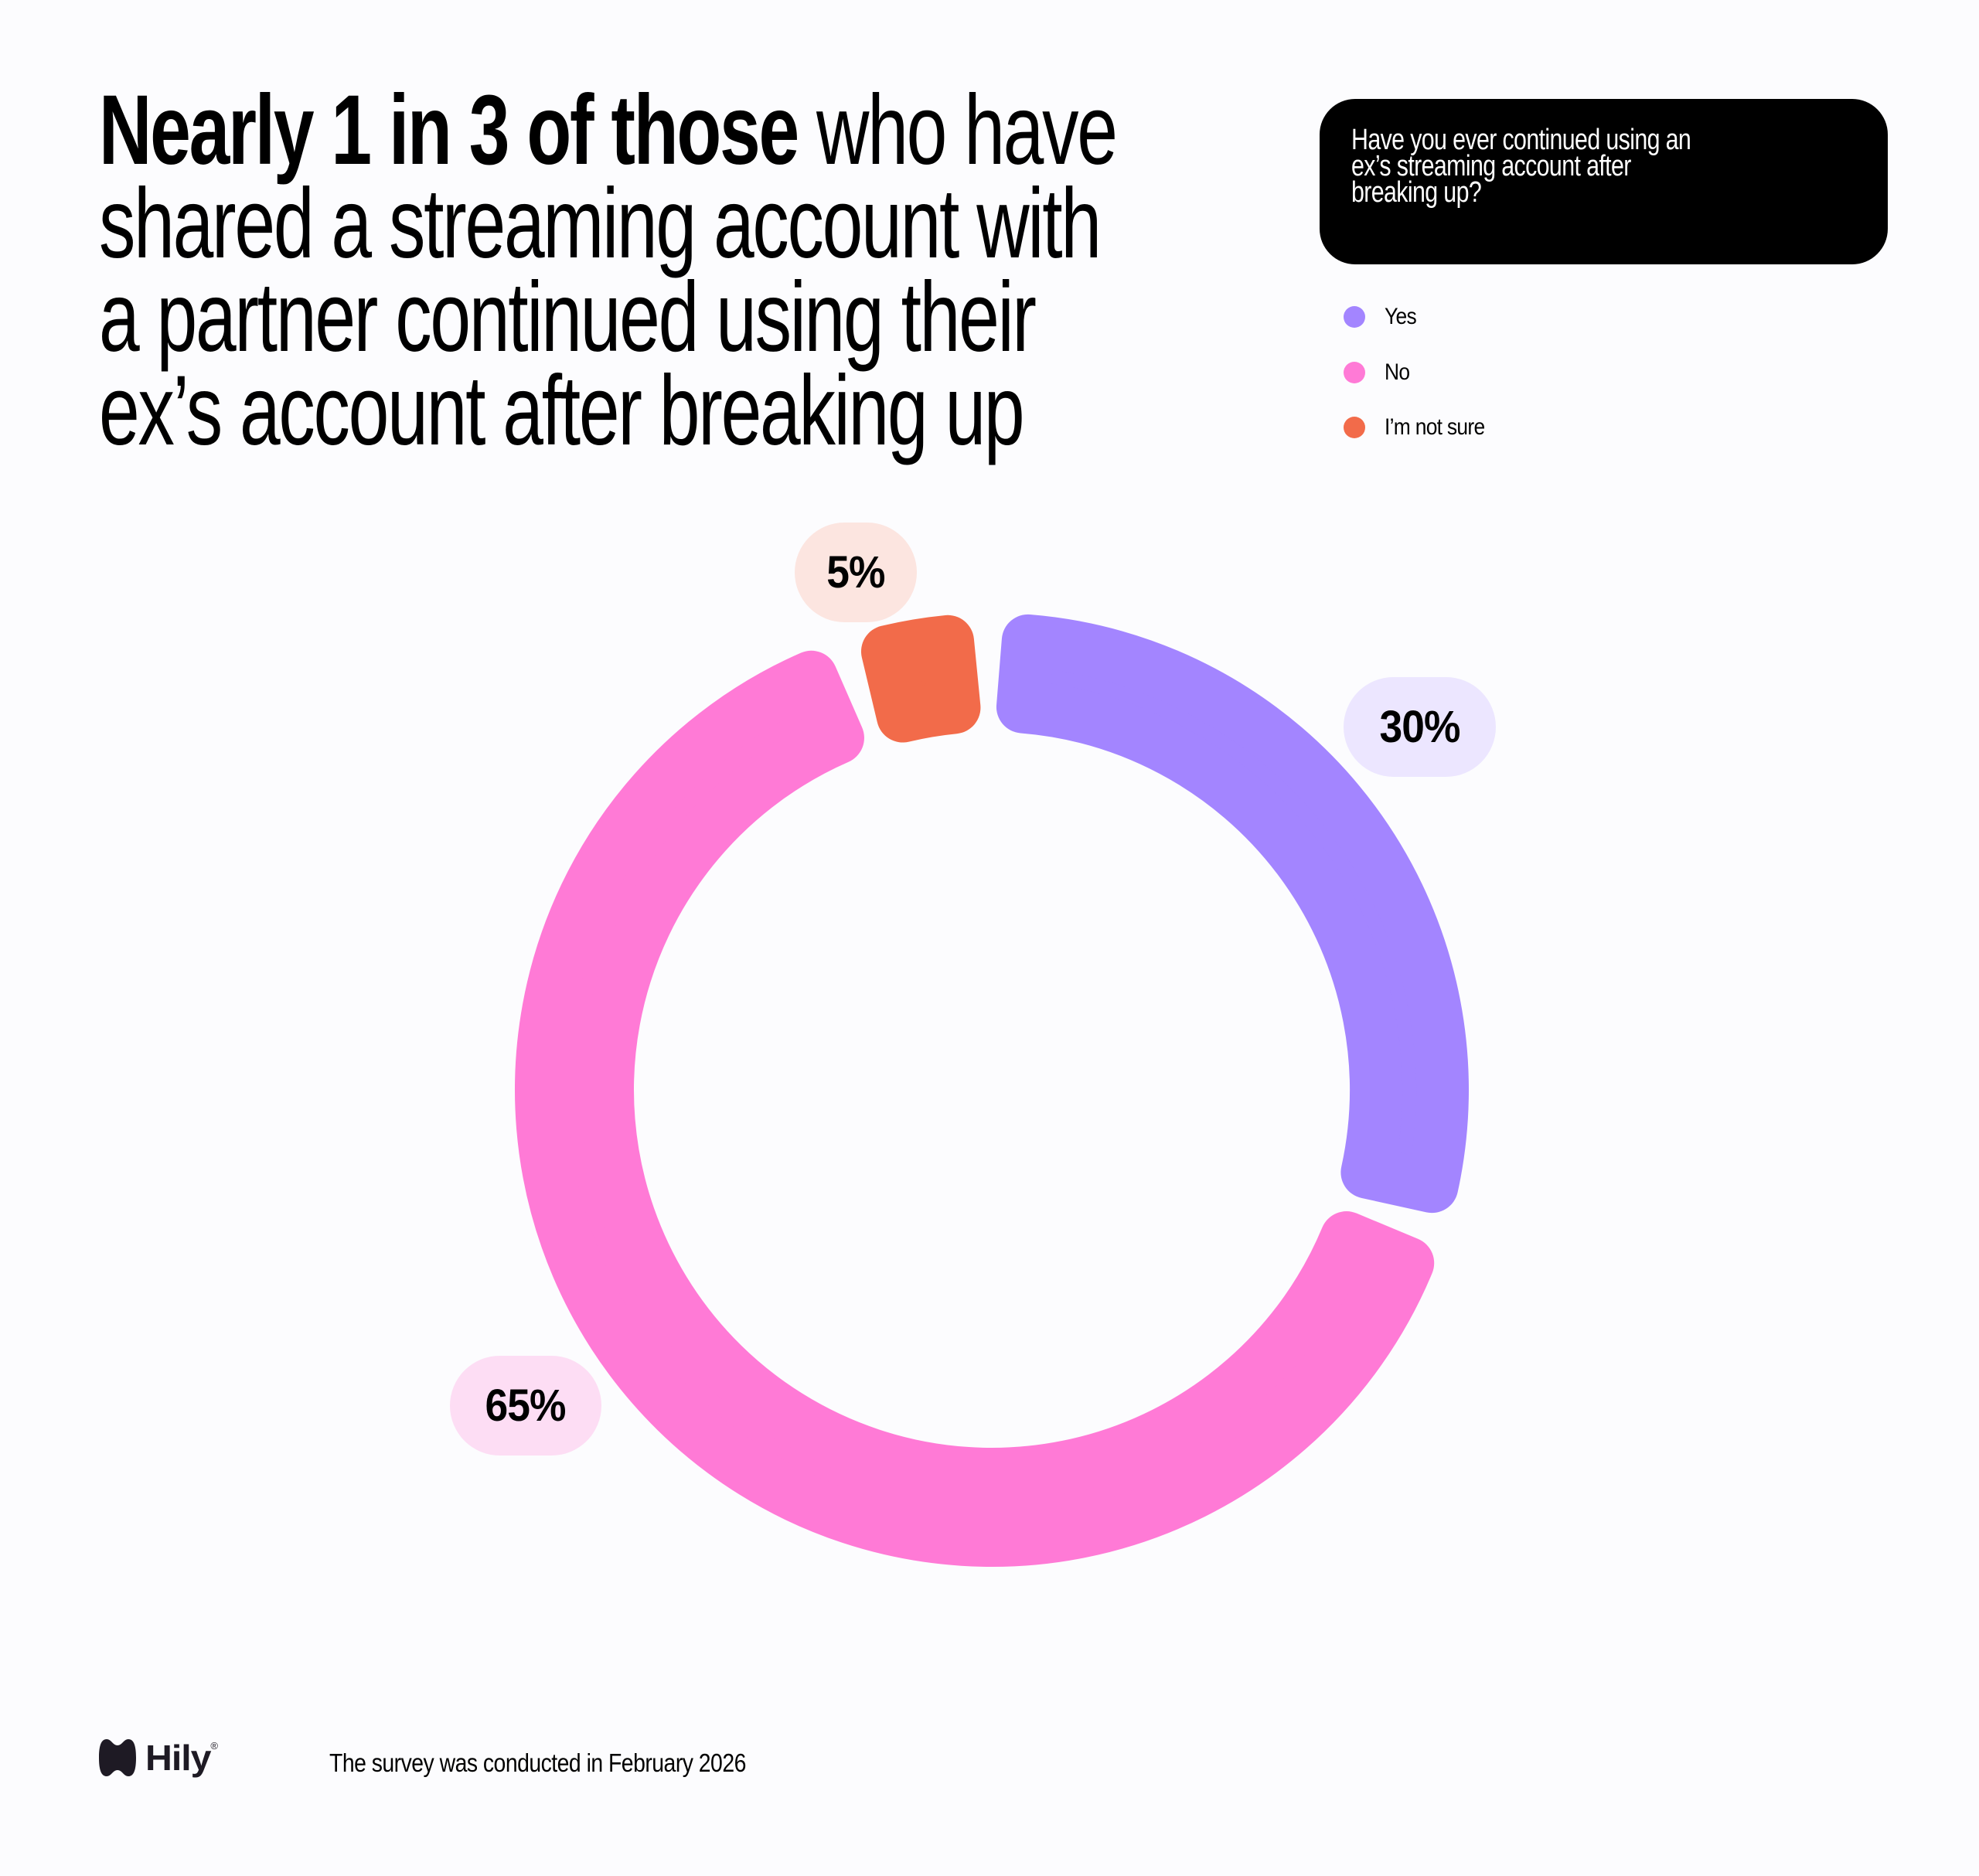 Image resolution: width=1979 pixels, height=1876 pixels. I want to click on label-pill-no: 65%, so click(526, 1406).